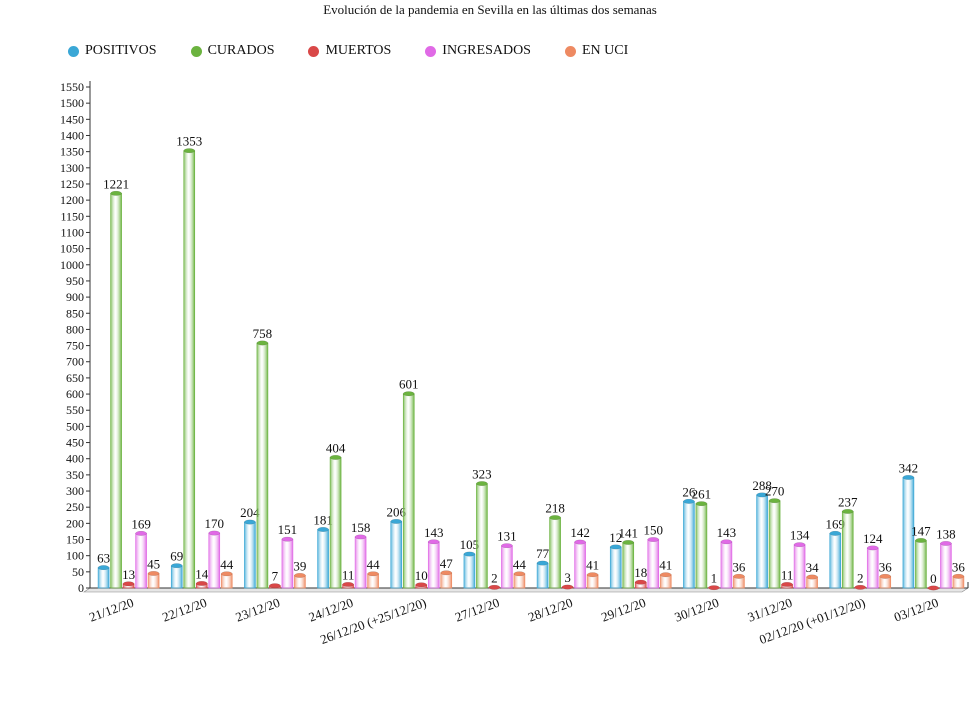 The image size is (980, 720). I want to click on y-tick-label: 650, so click(75, 378).